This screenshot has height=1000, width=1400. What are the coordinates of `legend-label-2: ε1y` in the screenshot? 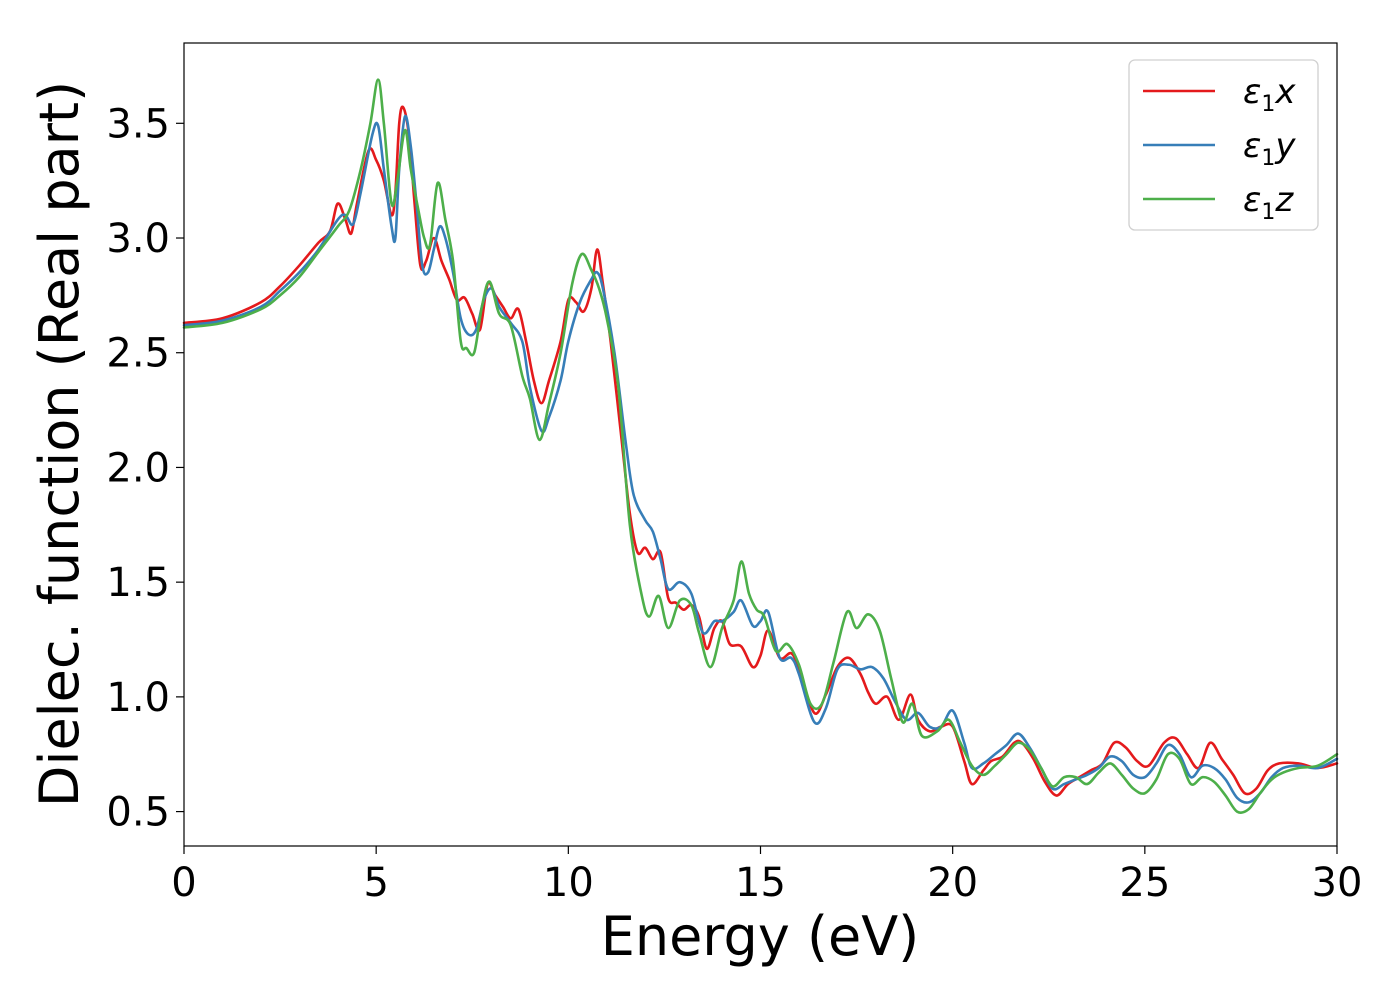 It's located at (1269, 148).